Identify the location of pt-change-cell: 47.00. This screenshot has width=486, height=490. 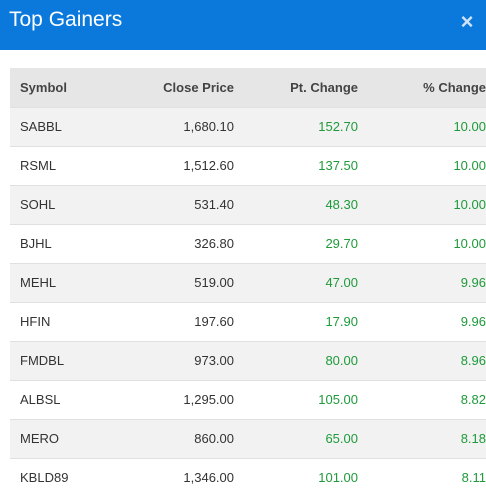
(341, 282).